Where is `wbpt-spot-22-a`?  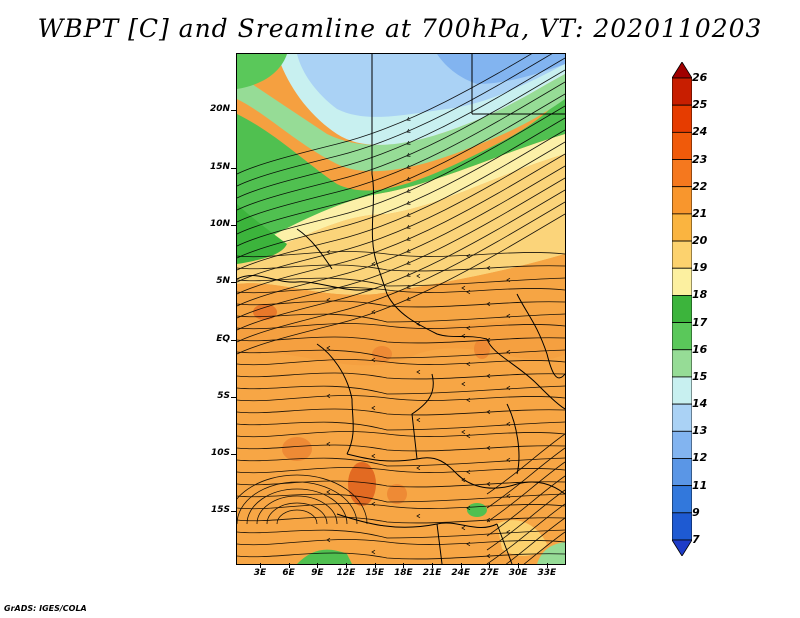
wbpt-spot-22-a is located at coordinates (382, 354).